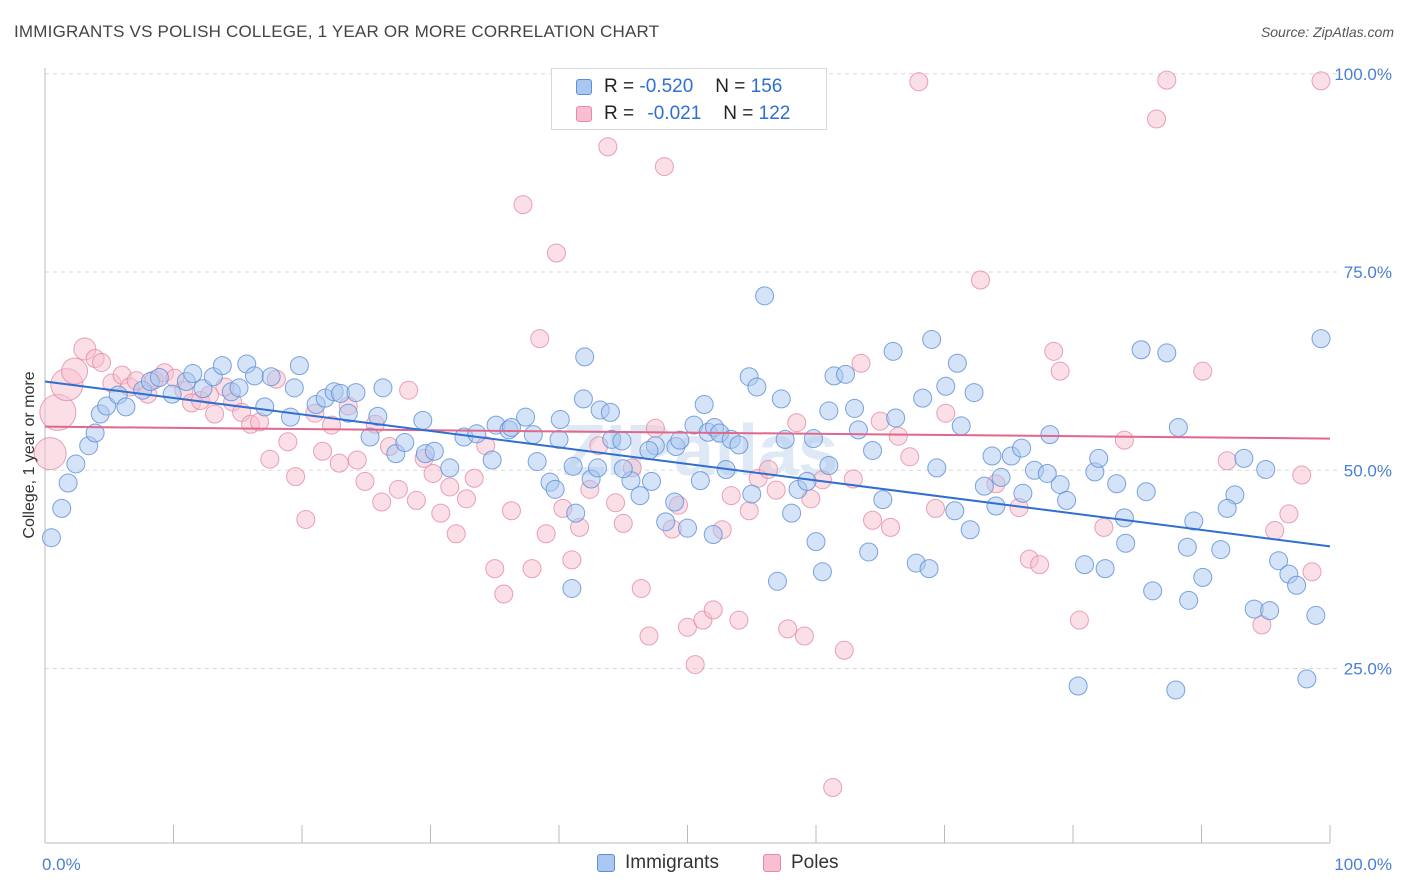  Describe the element at coordinates (730, 86) in the screenshot. I see `immigrants-n-label: N =` at that location.